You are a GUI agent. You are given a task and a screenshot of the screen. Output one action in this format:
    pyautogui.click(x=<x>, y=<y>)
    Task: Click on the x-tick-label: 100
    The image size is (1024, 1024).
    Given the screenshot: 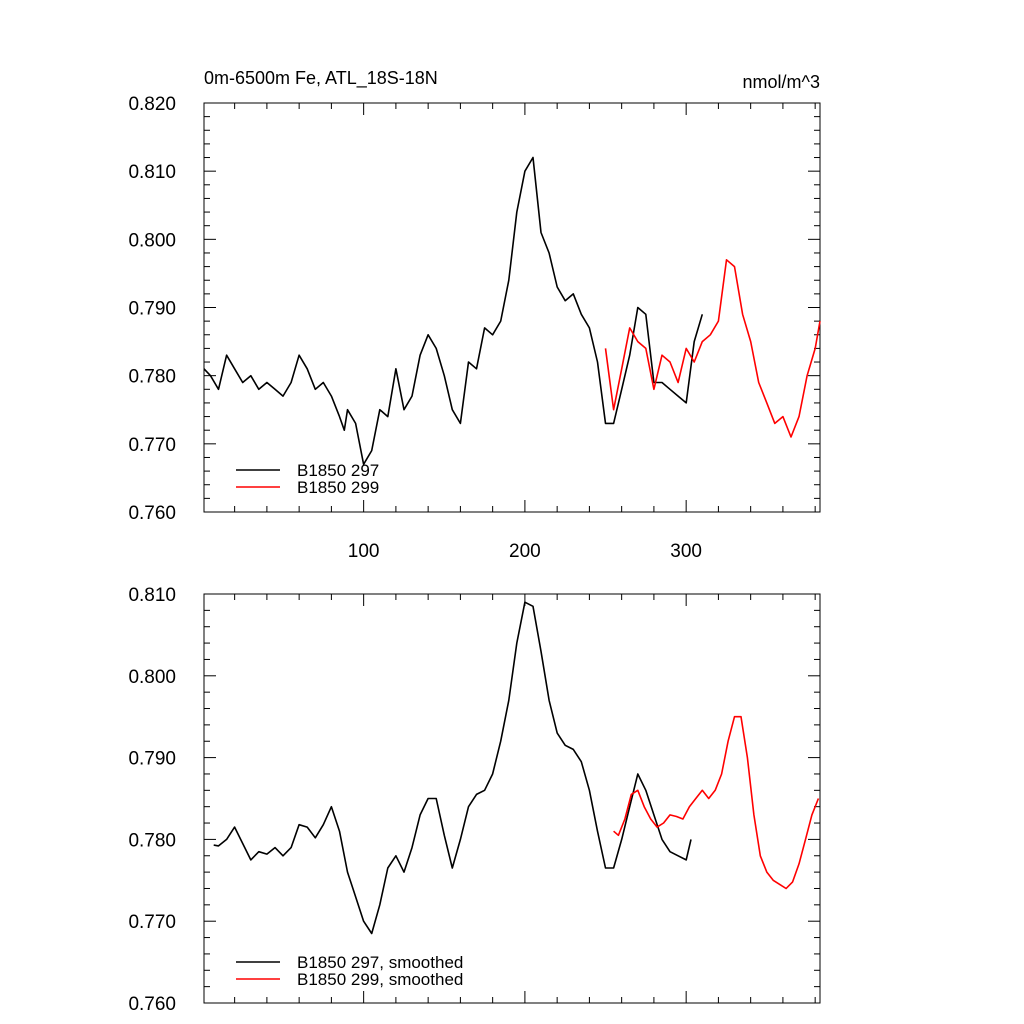 What is the action you would take?
    pyautogui.click(x=364, y=551)
    